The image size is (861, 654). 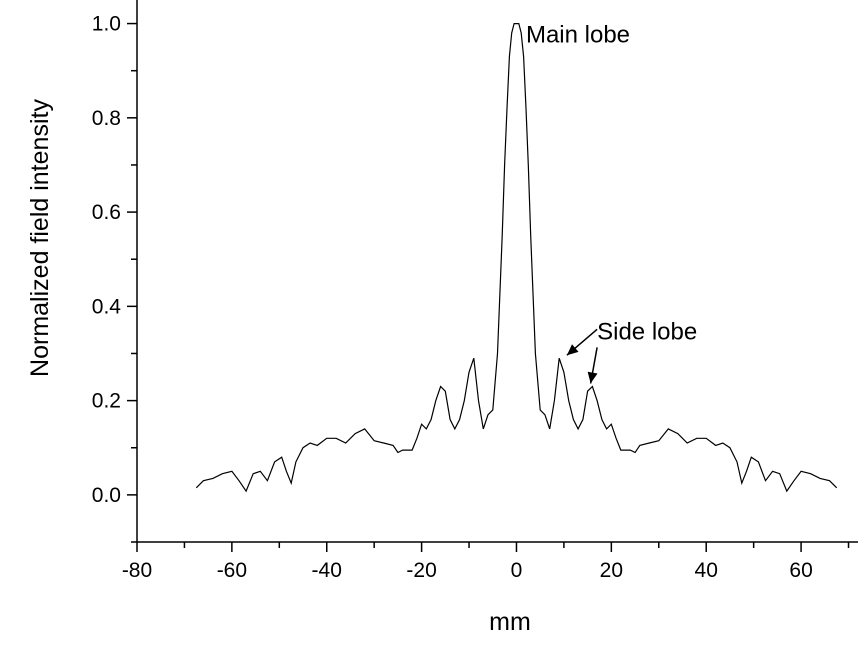 What do you see at coordinates (611, 202) in the screenshot?
I see `annotations: Main lobe Side lobe` at bounding box center [611, 202].